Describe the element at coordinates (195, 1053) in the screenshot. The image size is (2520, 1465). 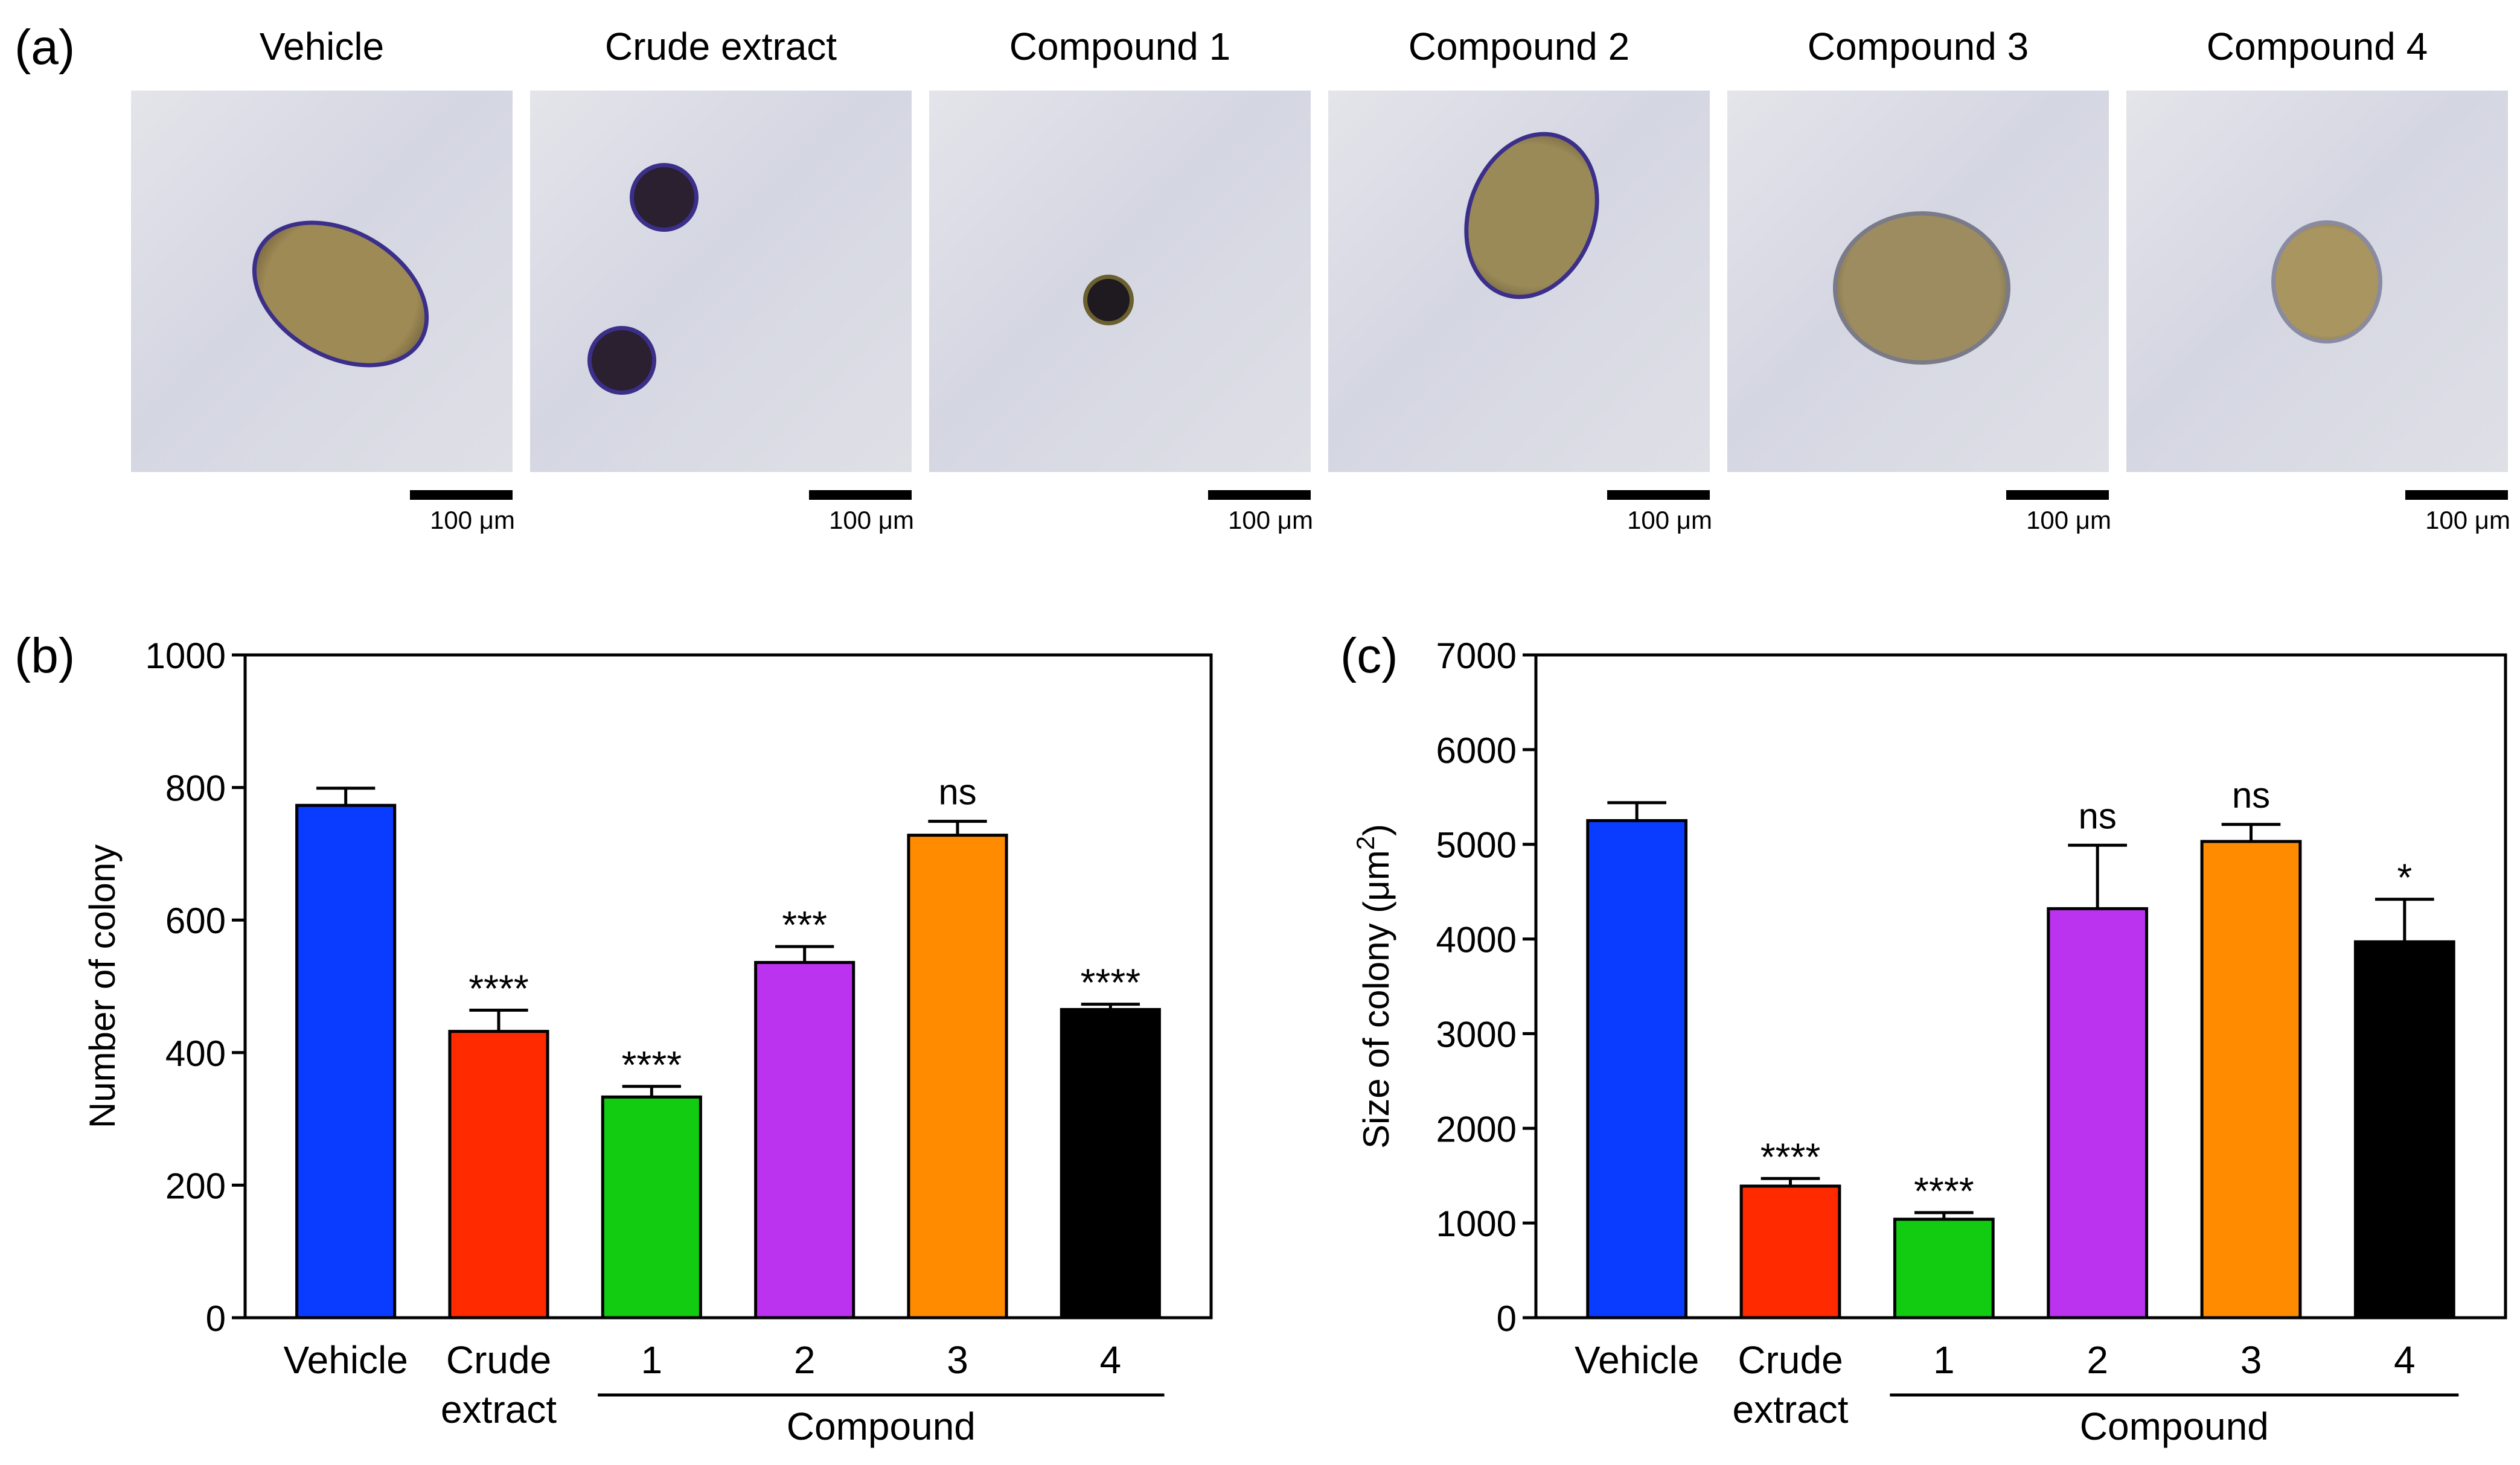
I see `y-tick-label: 400` at that location.